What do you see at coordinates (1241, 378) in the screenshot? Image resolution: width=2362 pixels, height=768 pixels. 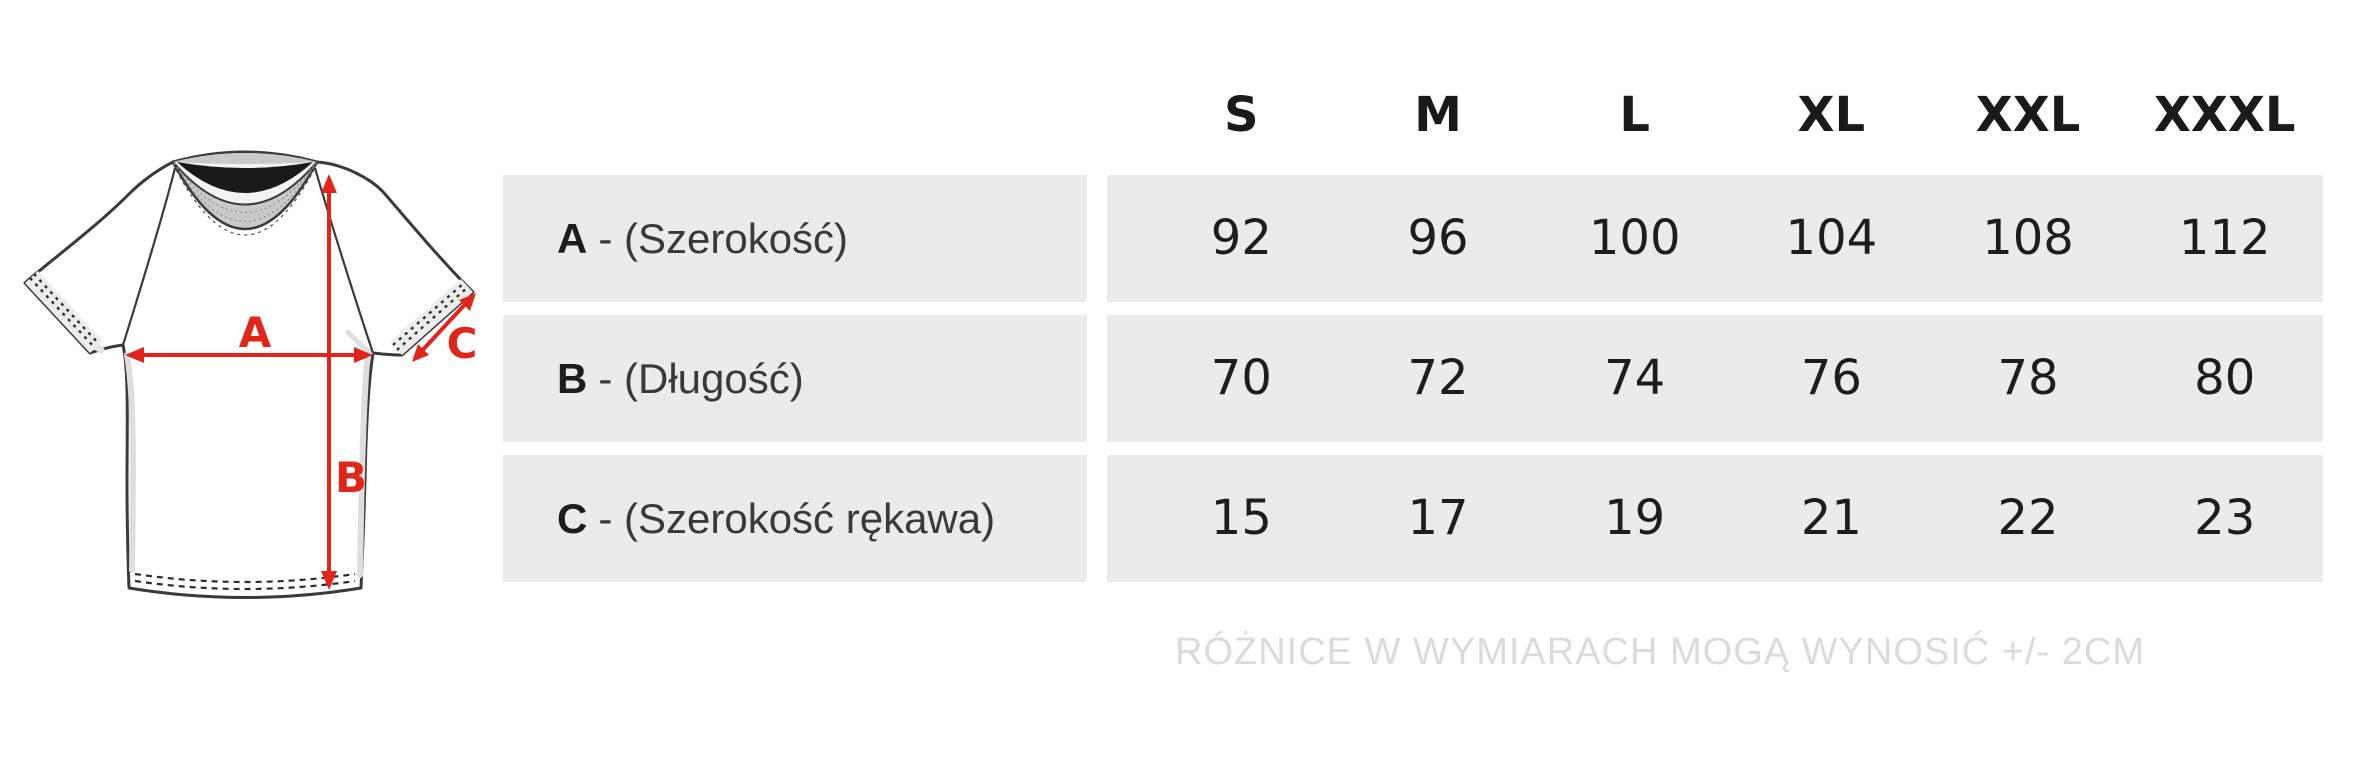 I see `value-cell: 70` at bounding box center [1241, 378].